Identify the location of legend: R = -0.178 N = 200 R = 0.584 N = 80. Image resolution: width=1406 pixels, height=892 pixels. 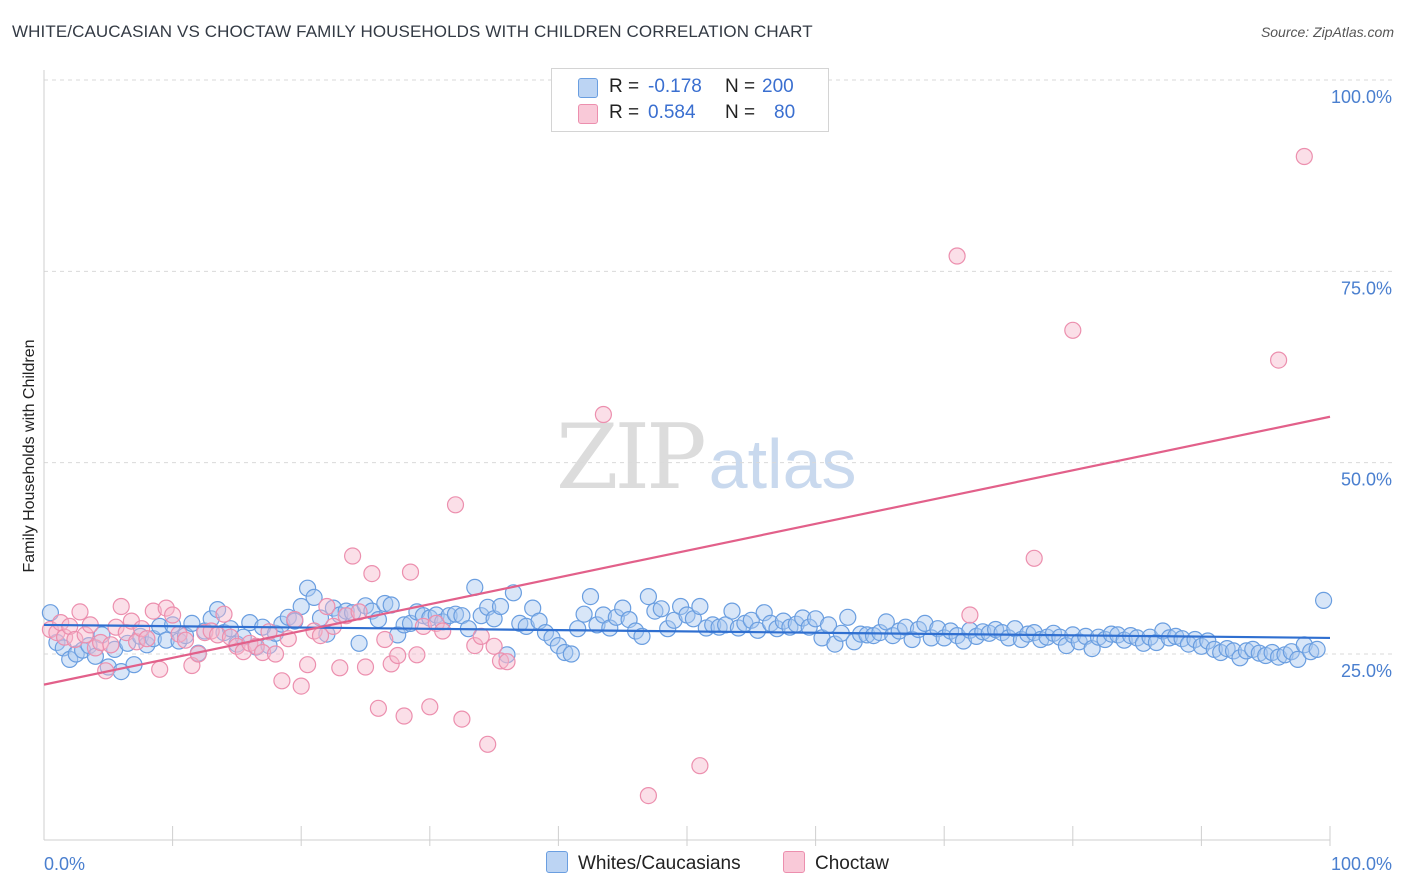
(690, 100).